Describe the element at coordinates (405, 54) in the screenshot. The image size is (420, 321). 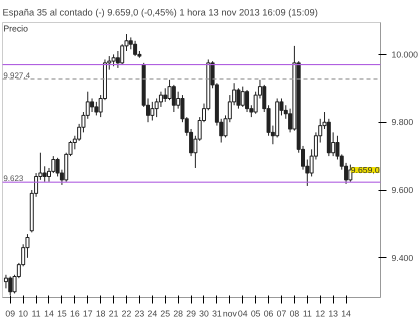
I see `y-tick-label: 10.000` at that location.